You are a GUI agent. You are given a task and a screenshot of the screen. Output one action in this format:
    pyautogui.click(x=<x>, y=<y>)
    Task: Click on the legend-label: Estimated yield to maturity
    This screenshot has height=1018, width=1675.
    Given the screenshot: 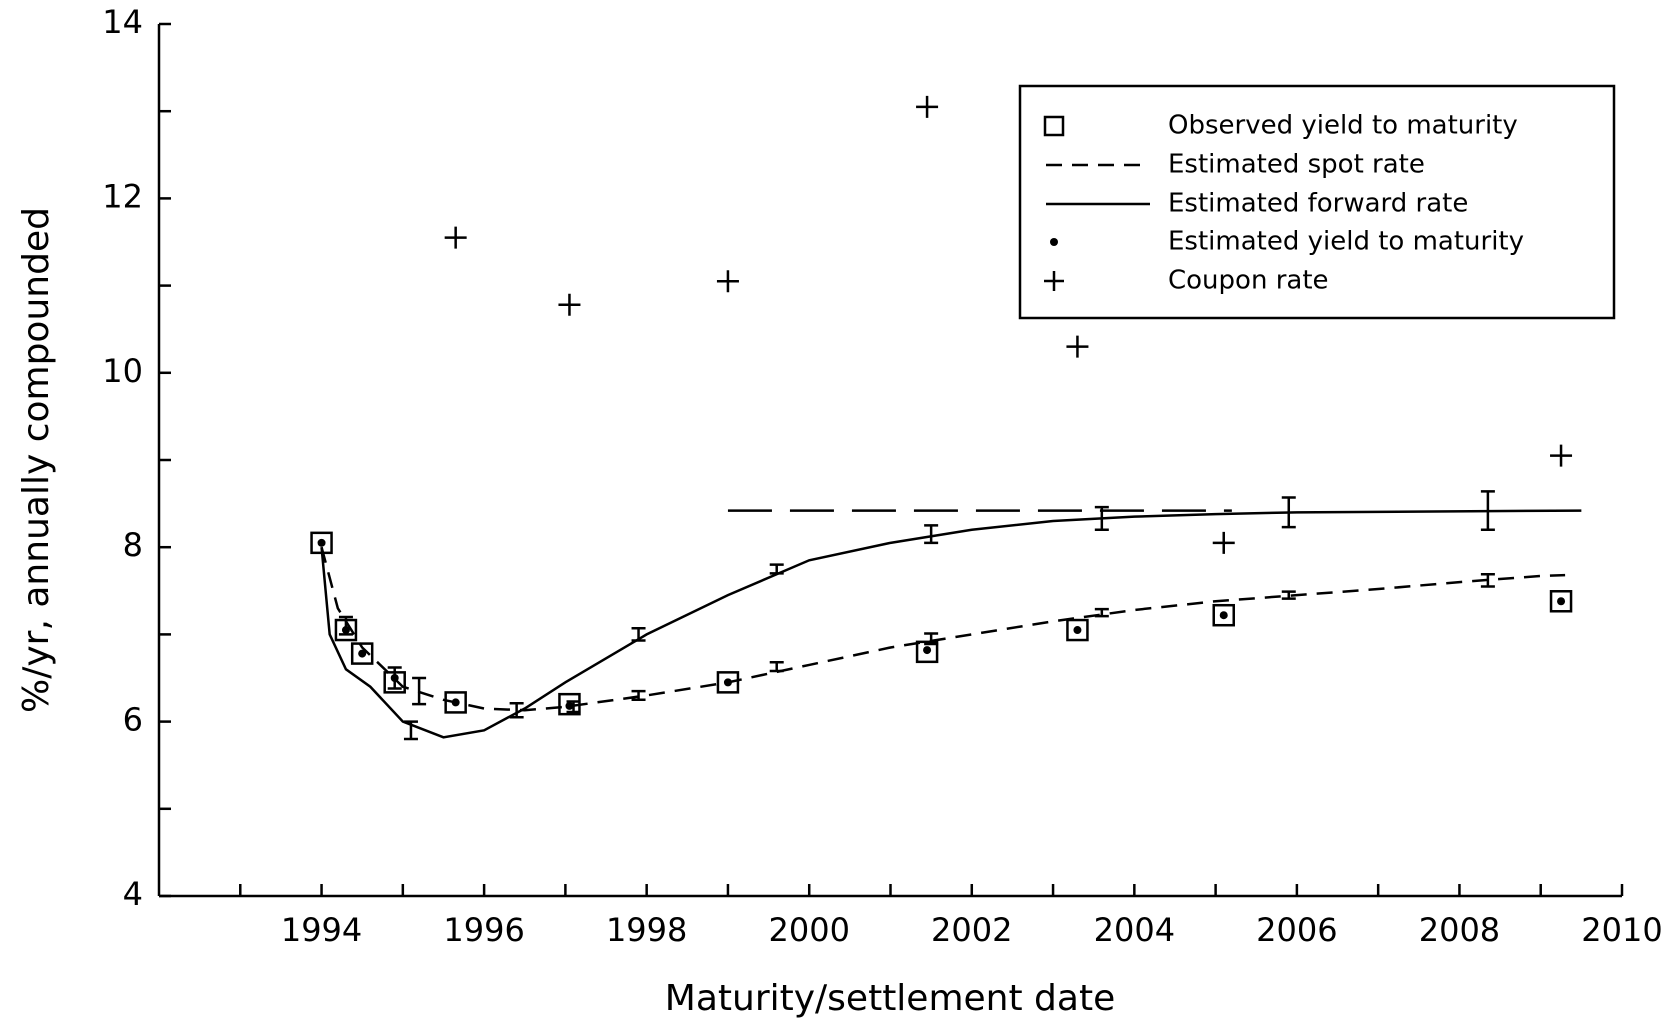 What is the action you would take?
    pyautogui.click(x=1346, y=242)
    